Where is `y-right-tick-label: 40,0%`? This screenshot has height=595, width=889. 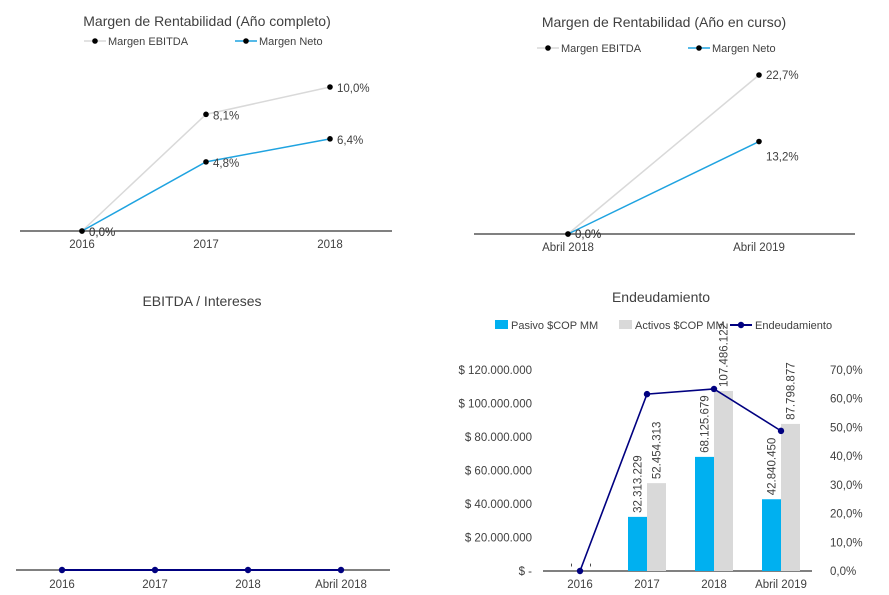
y-right-tick-label: 40,0% is located at coordinates (846, 457).